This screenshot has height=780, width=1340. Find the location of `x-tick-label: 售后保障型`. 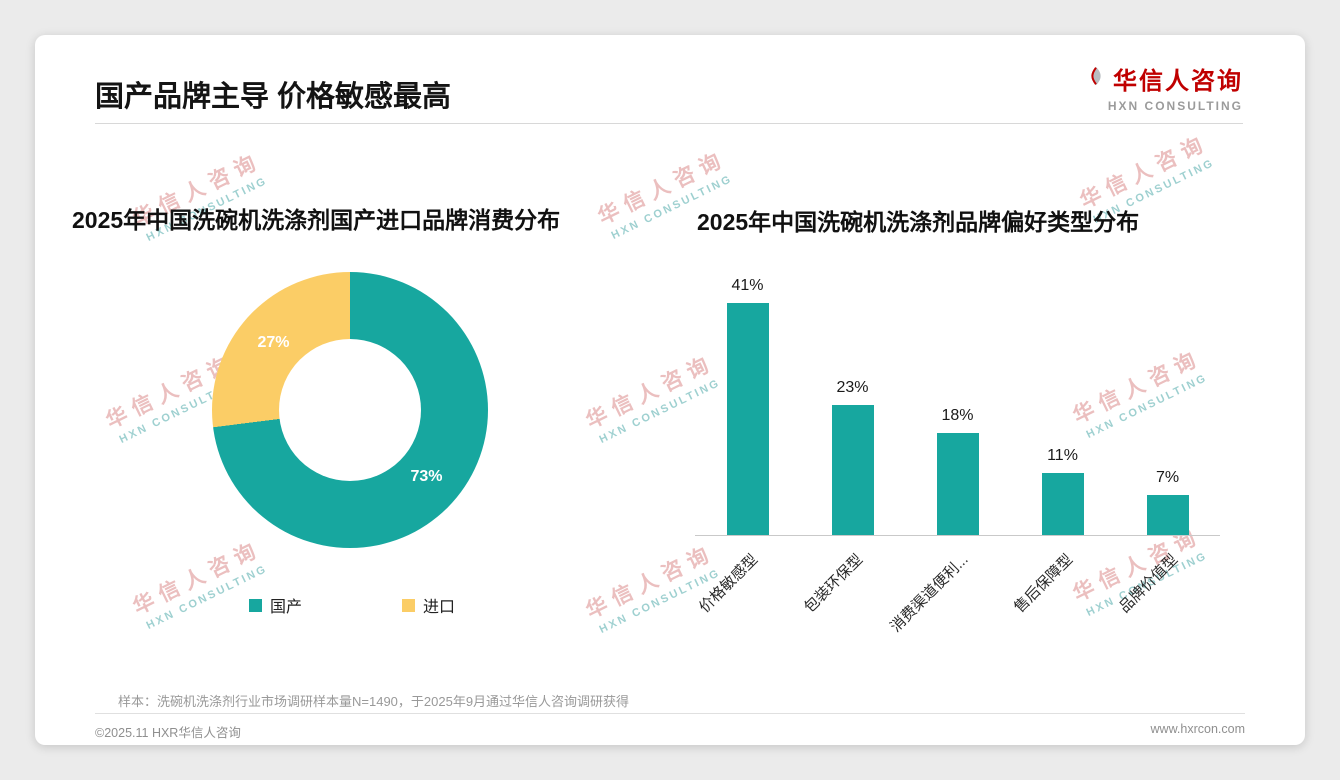

x-tick-label: 售后保障型 is located at coordinates (1044, 584).